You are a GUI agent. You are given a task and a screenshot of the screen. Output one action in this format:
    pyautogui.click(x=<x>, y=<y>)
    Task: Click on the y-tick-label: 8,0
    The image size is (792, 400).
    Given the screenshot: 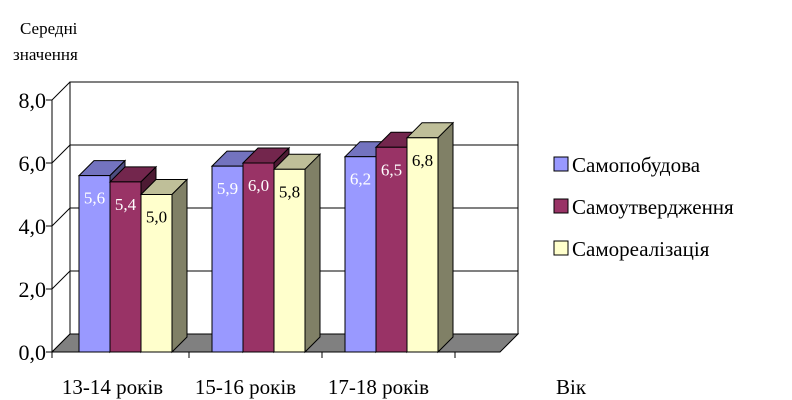 What is the action you would take?
    pyautogui.click(x=33, y=100)
    